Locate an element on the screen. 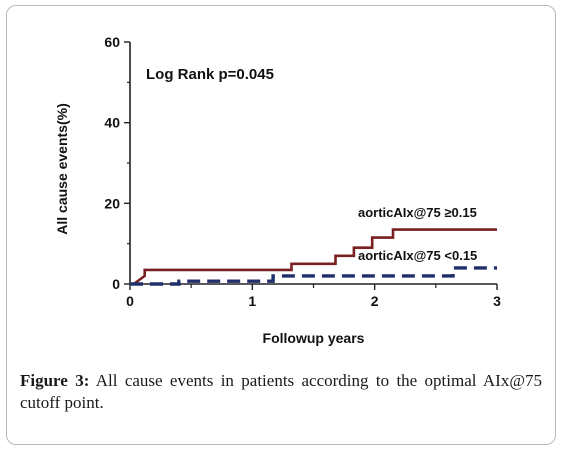  log-rank-annotation: Log Rank p=0.045 is located at coordinates (210, 74).